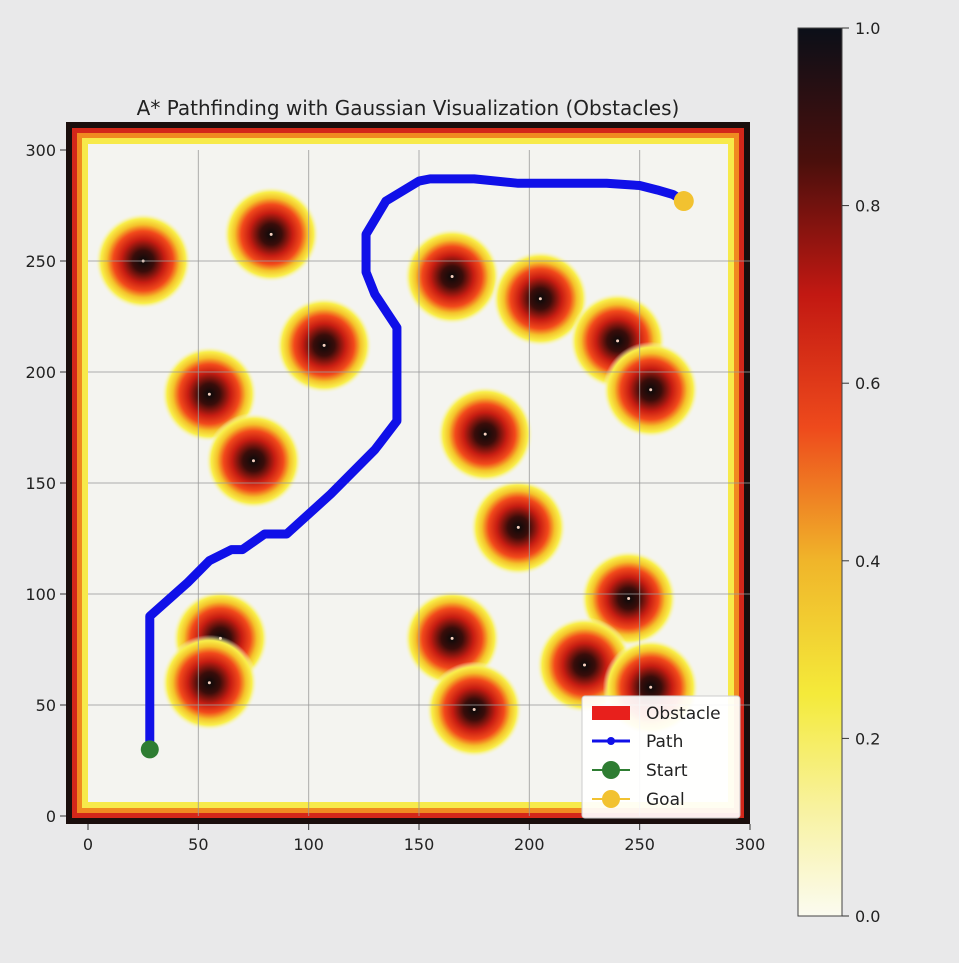  I want to click on y-tick-label-150: 150, so click(40, 483).